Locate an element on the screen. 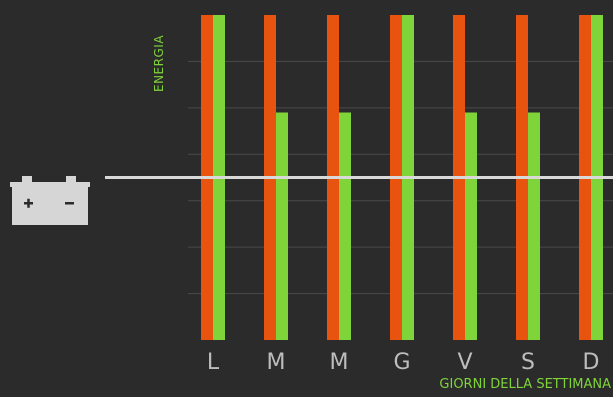  x-tick-label: S is located at coordinates (528, 362).